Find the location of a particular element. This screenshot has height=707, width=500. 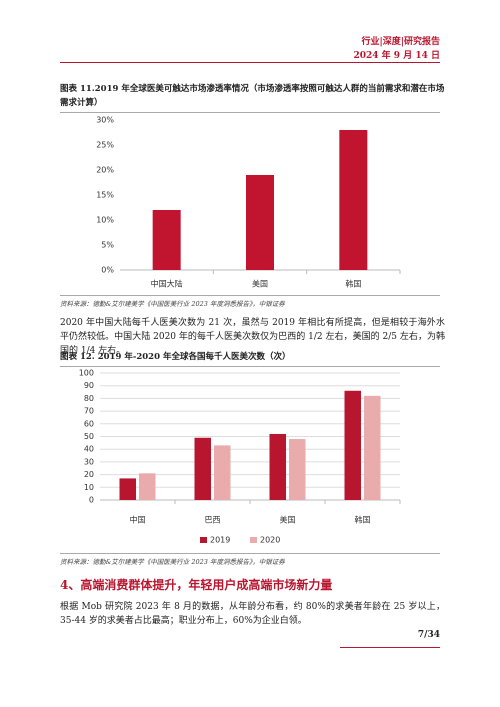

y-tick-label: 25% is located at coordinates (105, 145).